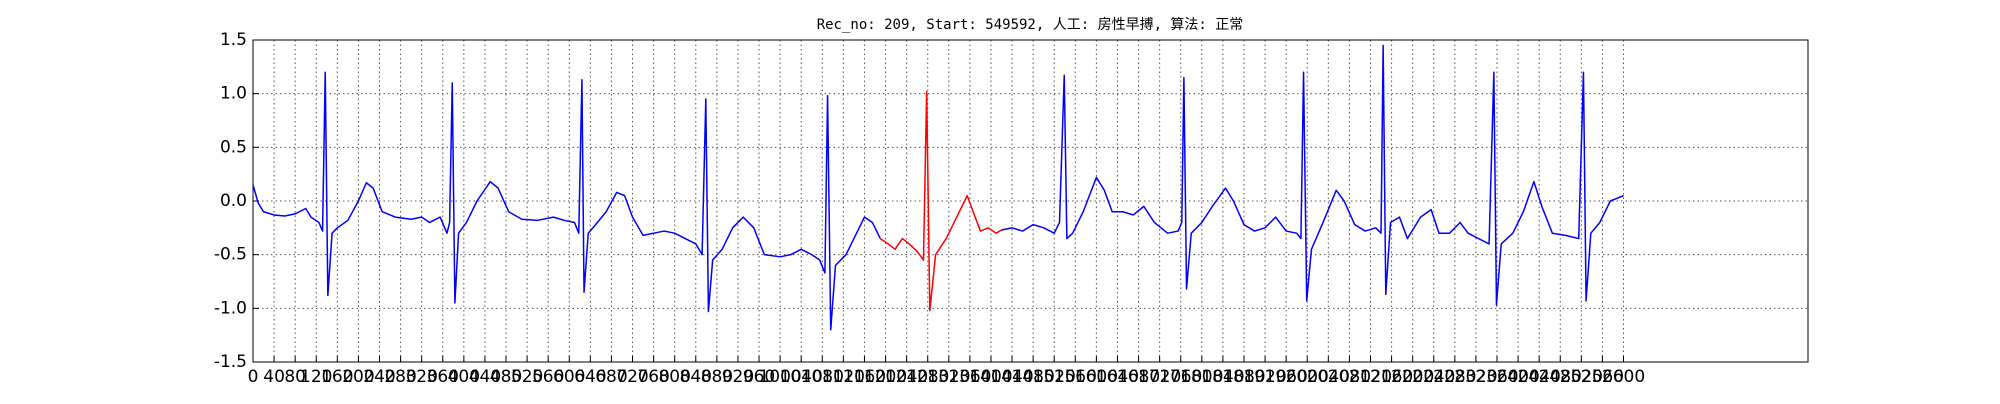  I want to click on x-tick-label: 960, so click(759, 377).